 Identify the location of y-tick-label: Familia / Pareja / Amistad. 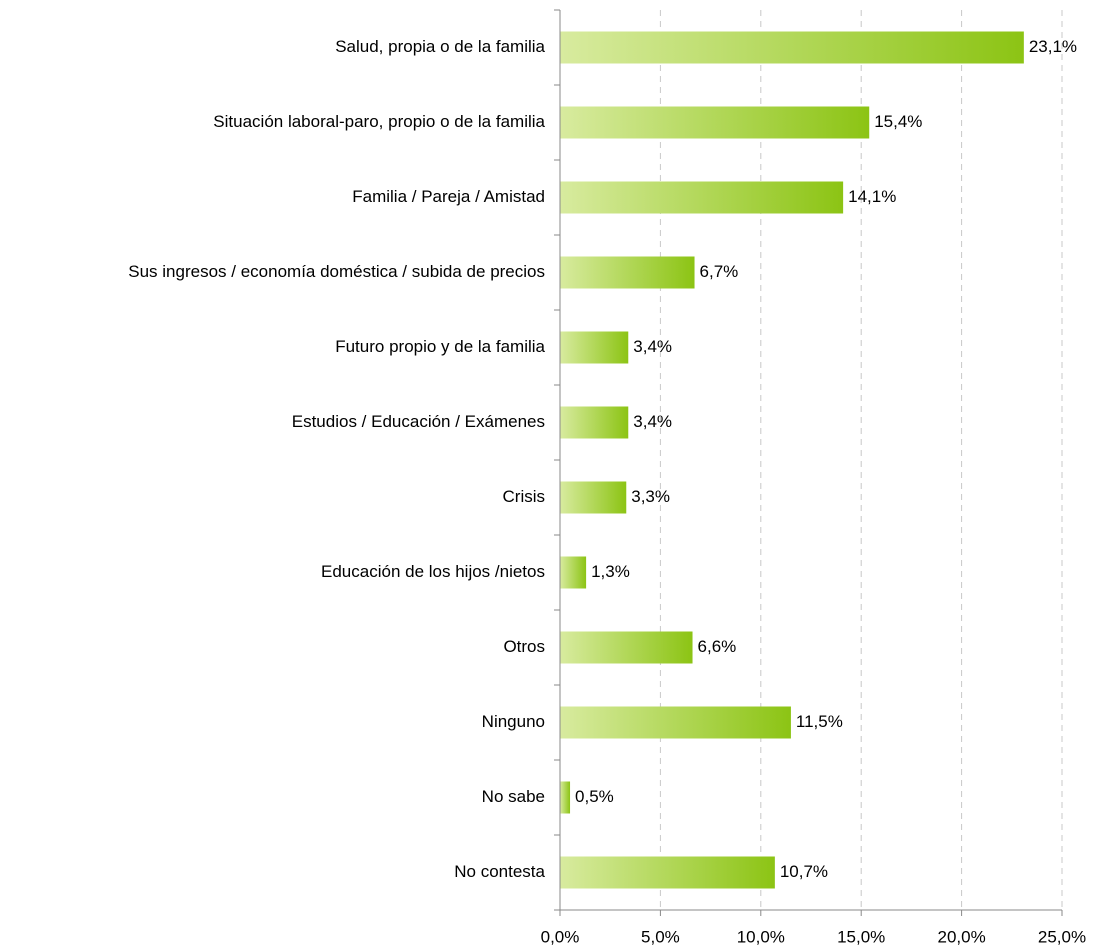
(448, 196).